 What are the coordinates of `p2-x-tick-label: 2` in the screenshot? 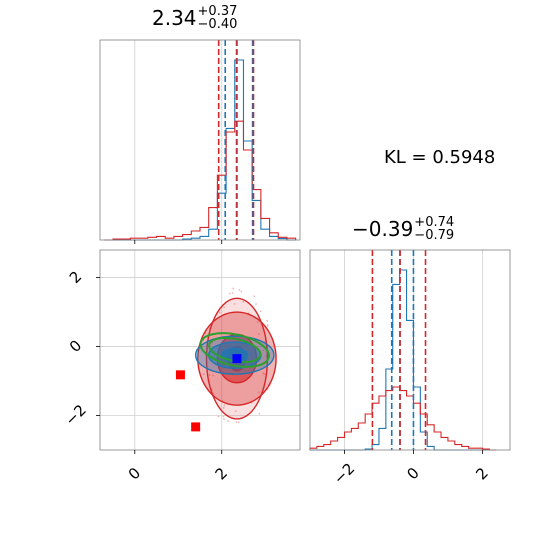 It's located at (481, 473).